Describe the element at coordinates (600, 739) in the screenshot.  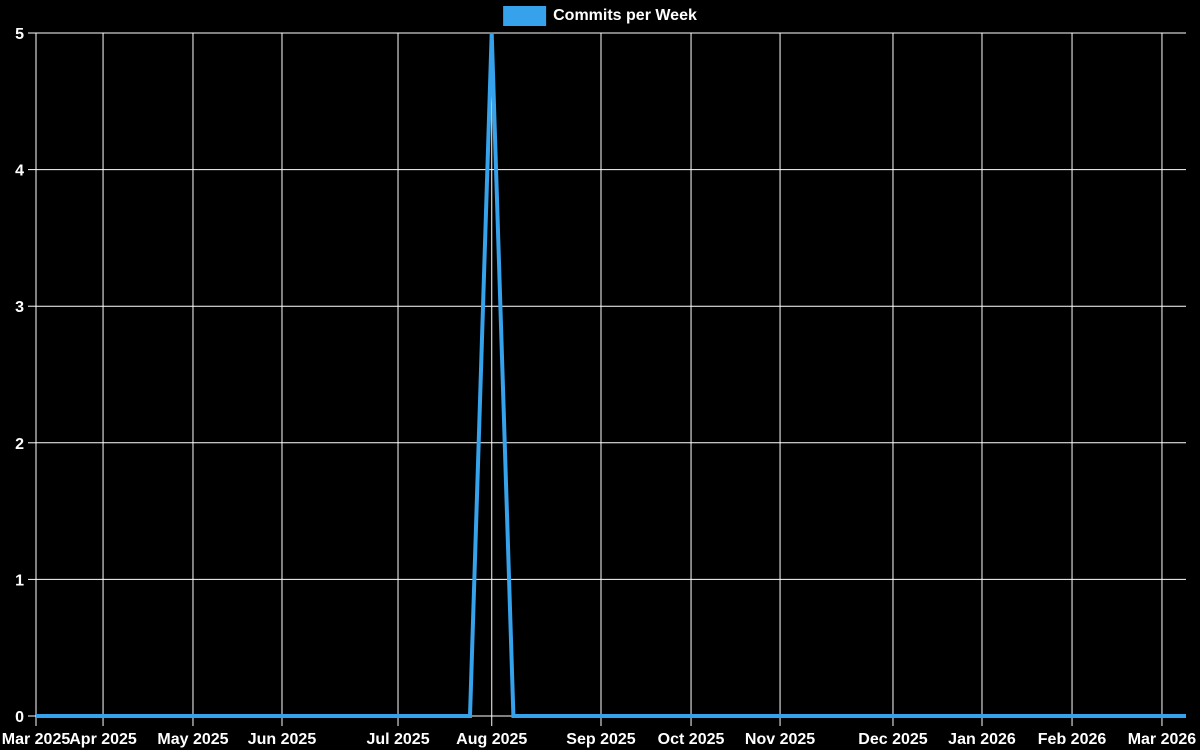
I see `x-axis-label: Sep 2025` at that location.